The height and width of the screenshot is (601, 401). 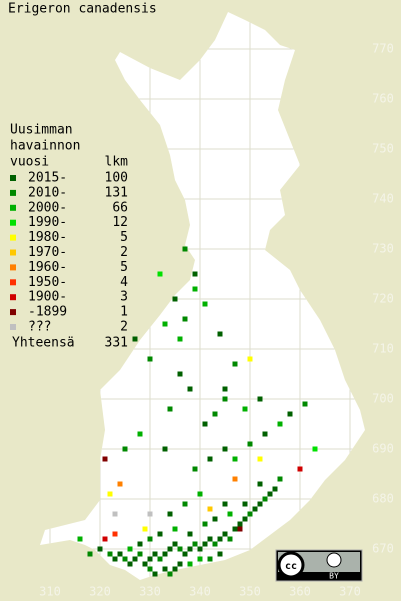 What do you see at coordinates (200, 592) in the screenshot?
I see `x-tick-label: 340` at bounding box center [200, 592].